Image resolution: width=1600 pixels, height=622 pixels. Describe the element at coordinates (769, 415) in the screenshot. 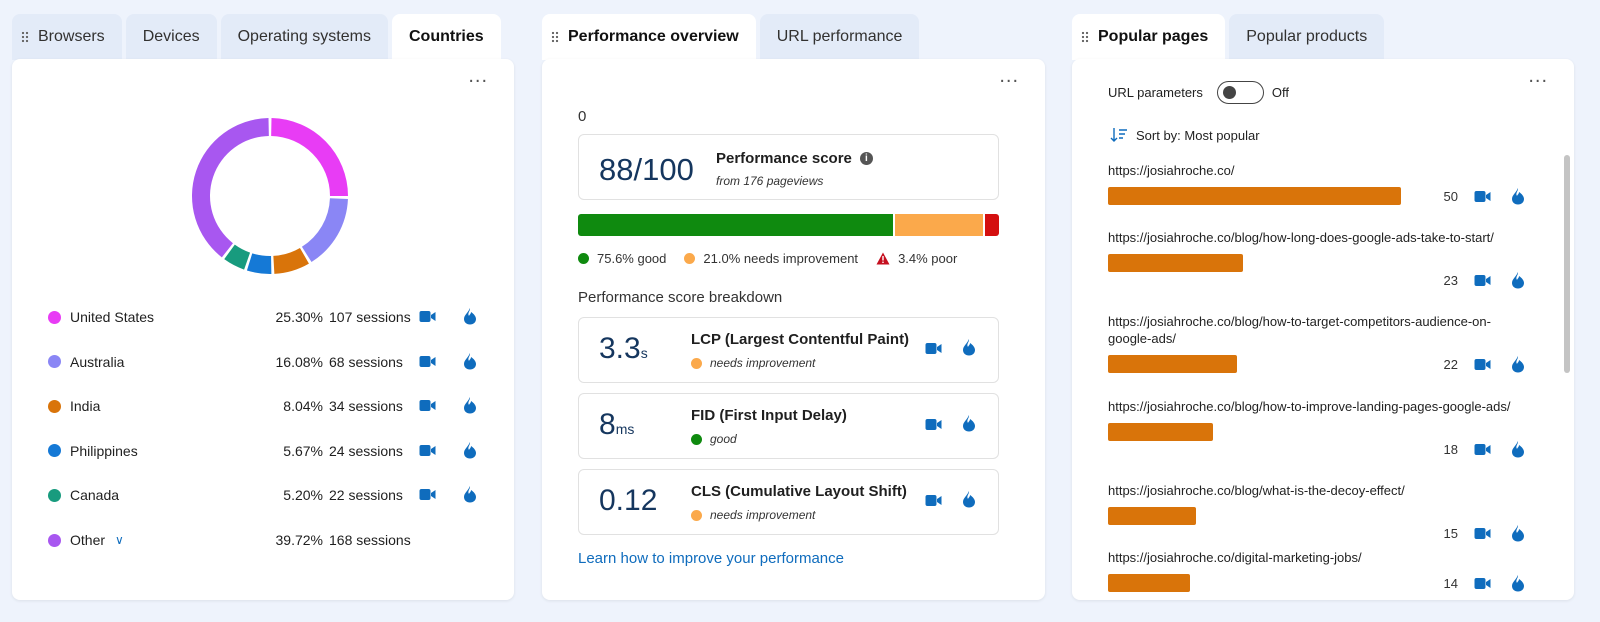

I see `metric-name: FID (First Input Delay)` at that location.